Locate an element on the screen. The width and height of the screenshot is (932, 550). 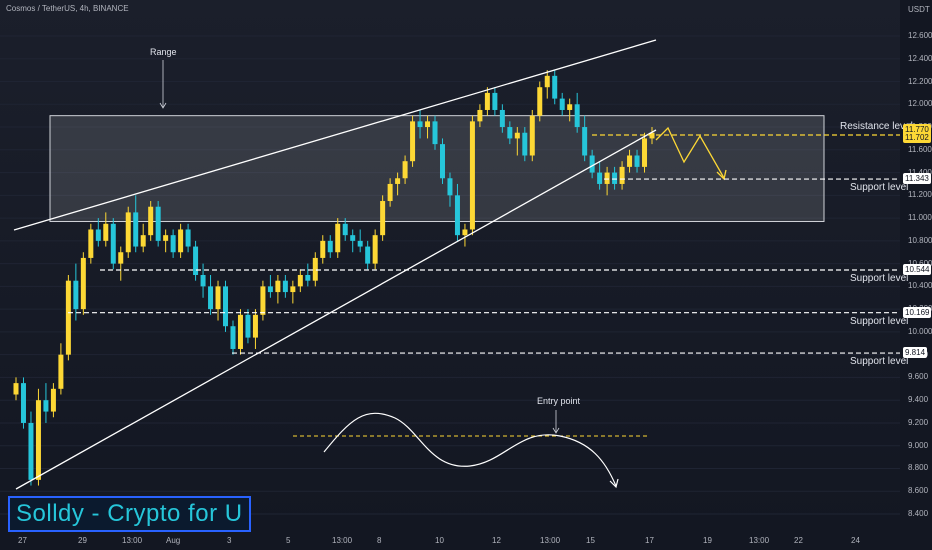
price-tag: 11.343 is located at coordinates (917, 179).